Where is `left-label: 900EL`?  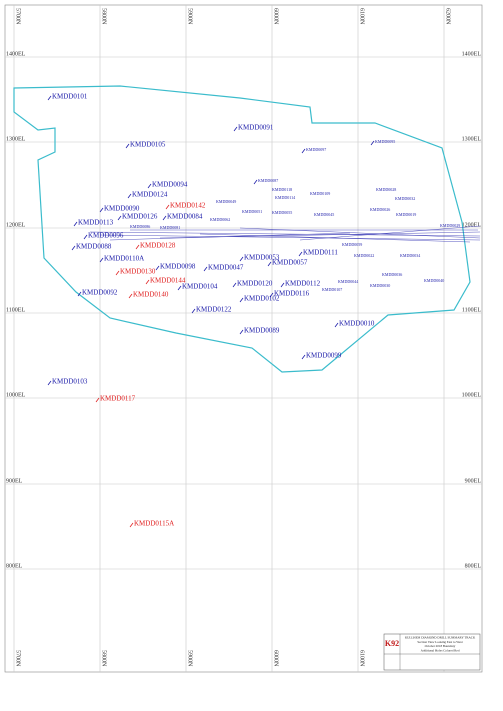
left-label: 900EL is located at coordinates (14, 481).